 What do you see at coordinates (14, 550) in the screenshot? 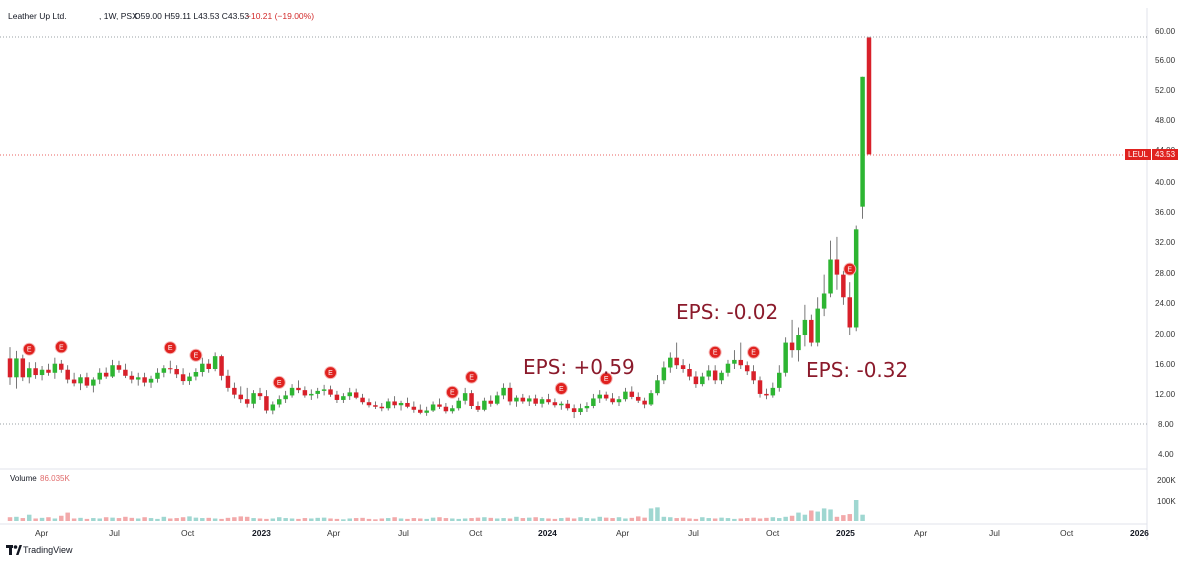
I see `tradingview-logo-icon` at bounding box center [14, 550].